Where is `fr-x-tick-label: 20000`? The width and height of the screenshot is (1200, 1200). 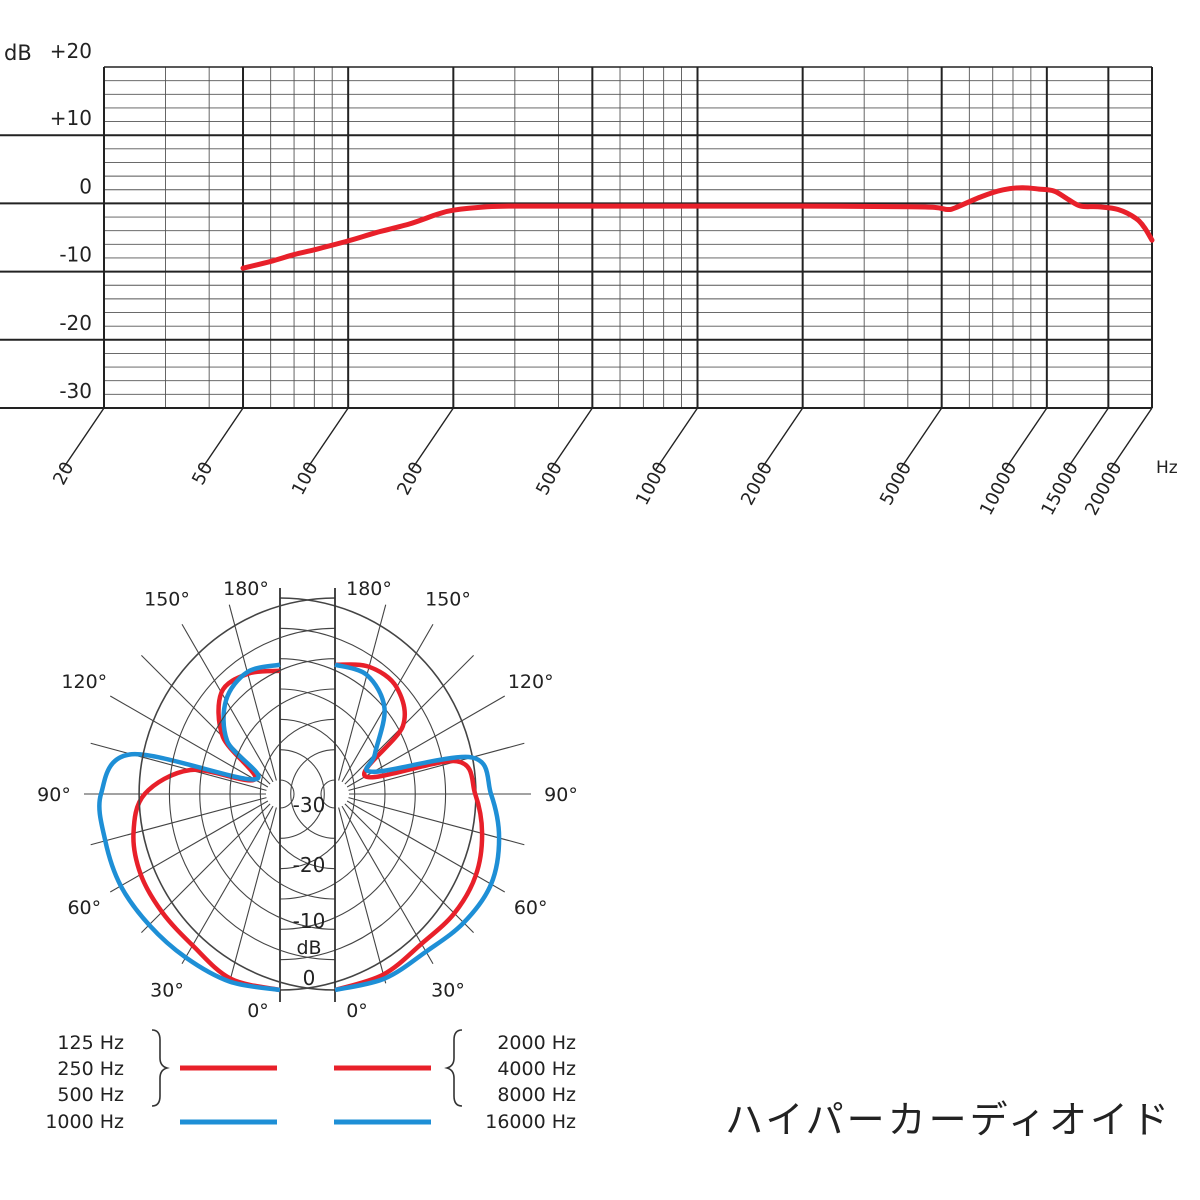 fr-x-tick-label: 20000 is located at coordinates (1103, 488).